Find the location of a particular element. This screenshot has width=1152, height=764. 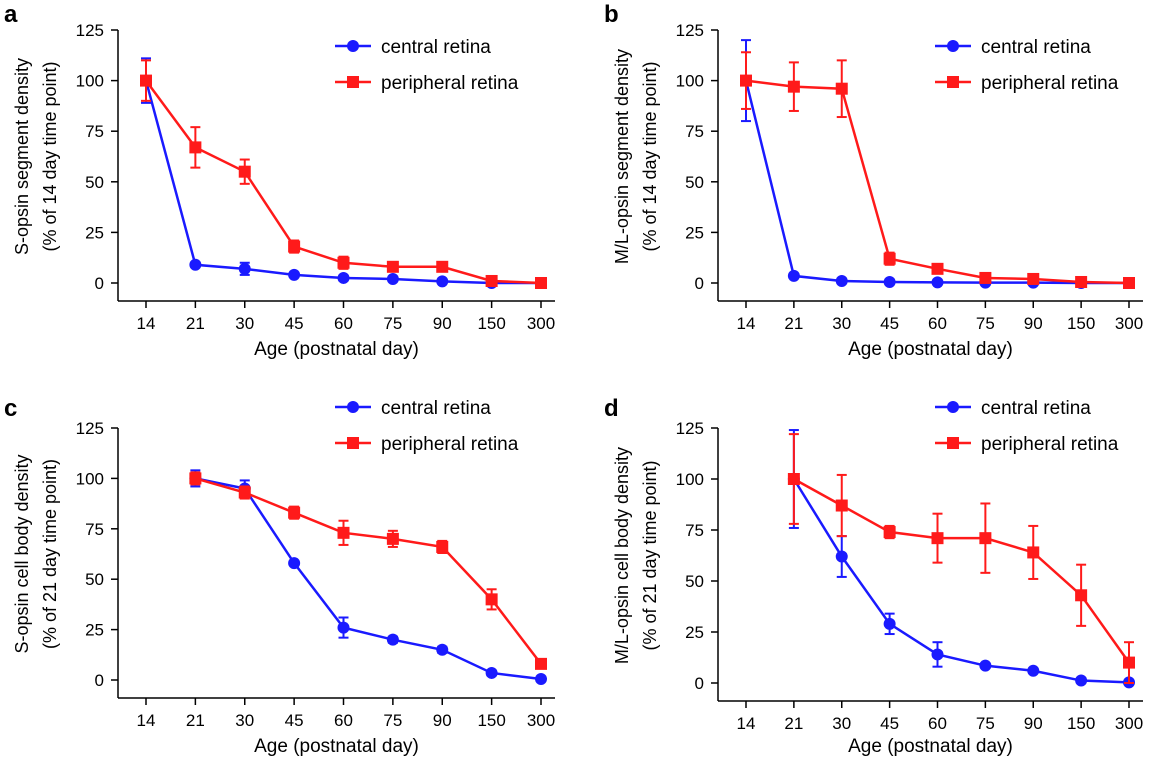

y-axis-title-line2: (% of 14 day time point) is located at coordinates (50, 156).